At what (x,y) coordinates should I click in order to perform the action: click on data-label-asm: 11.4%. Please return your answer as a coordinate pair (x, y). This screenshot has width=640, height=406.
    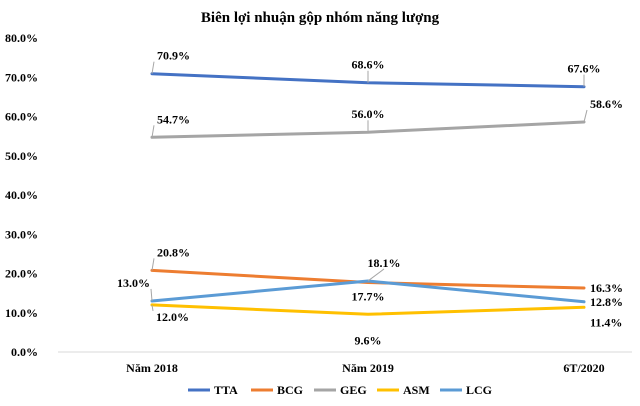
    Looking at the image, I should click on (606, 322).